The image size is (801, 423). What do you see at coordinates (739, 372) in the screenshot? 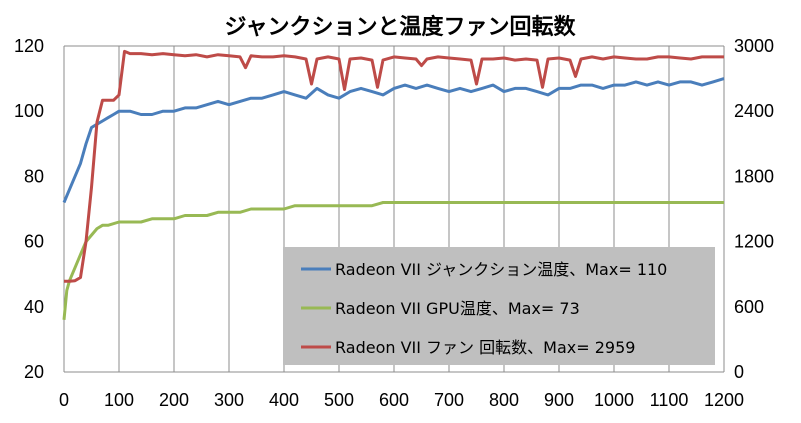
I see `y-right-tick-label: 0` at bounding box center [739, 372].